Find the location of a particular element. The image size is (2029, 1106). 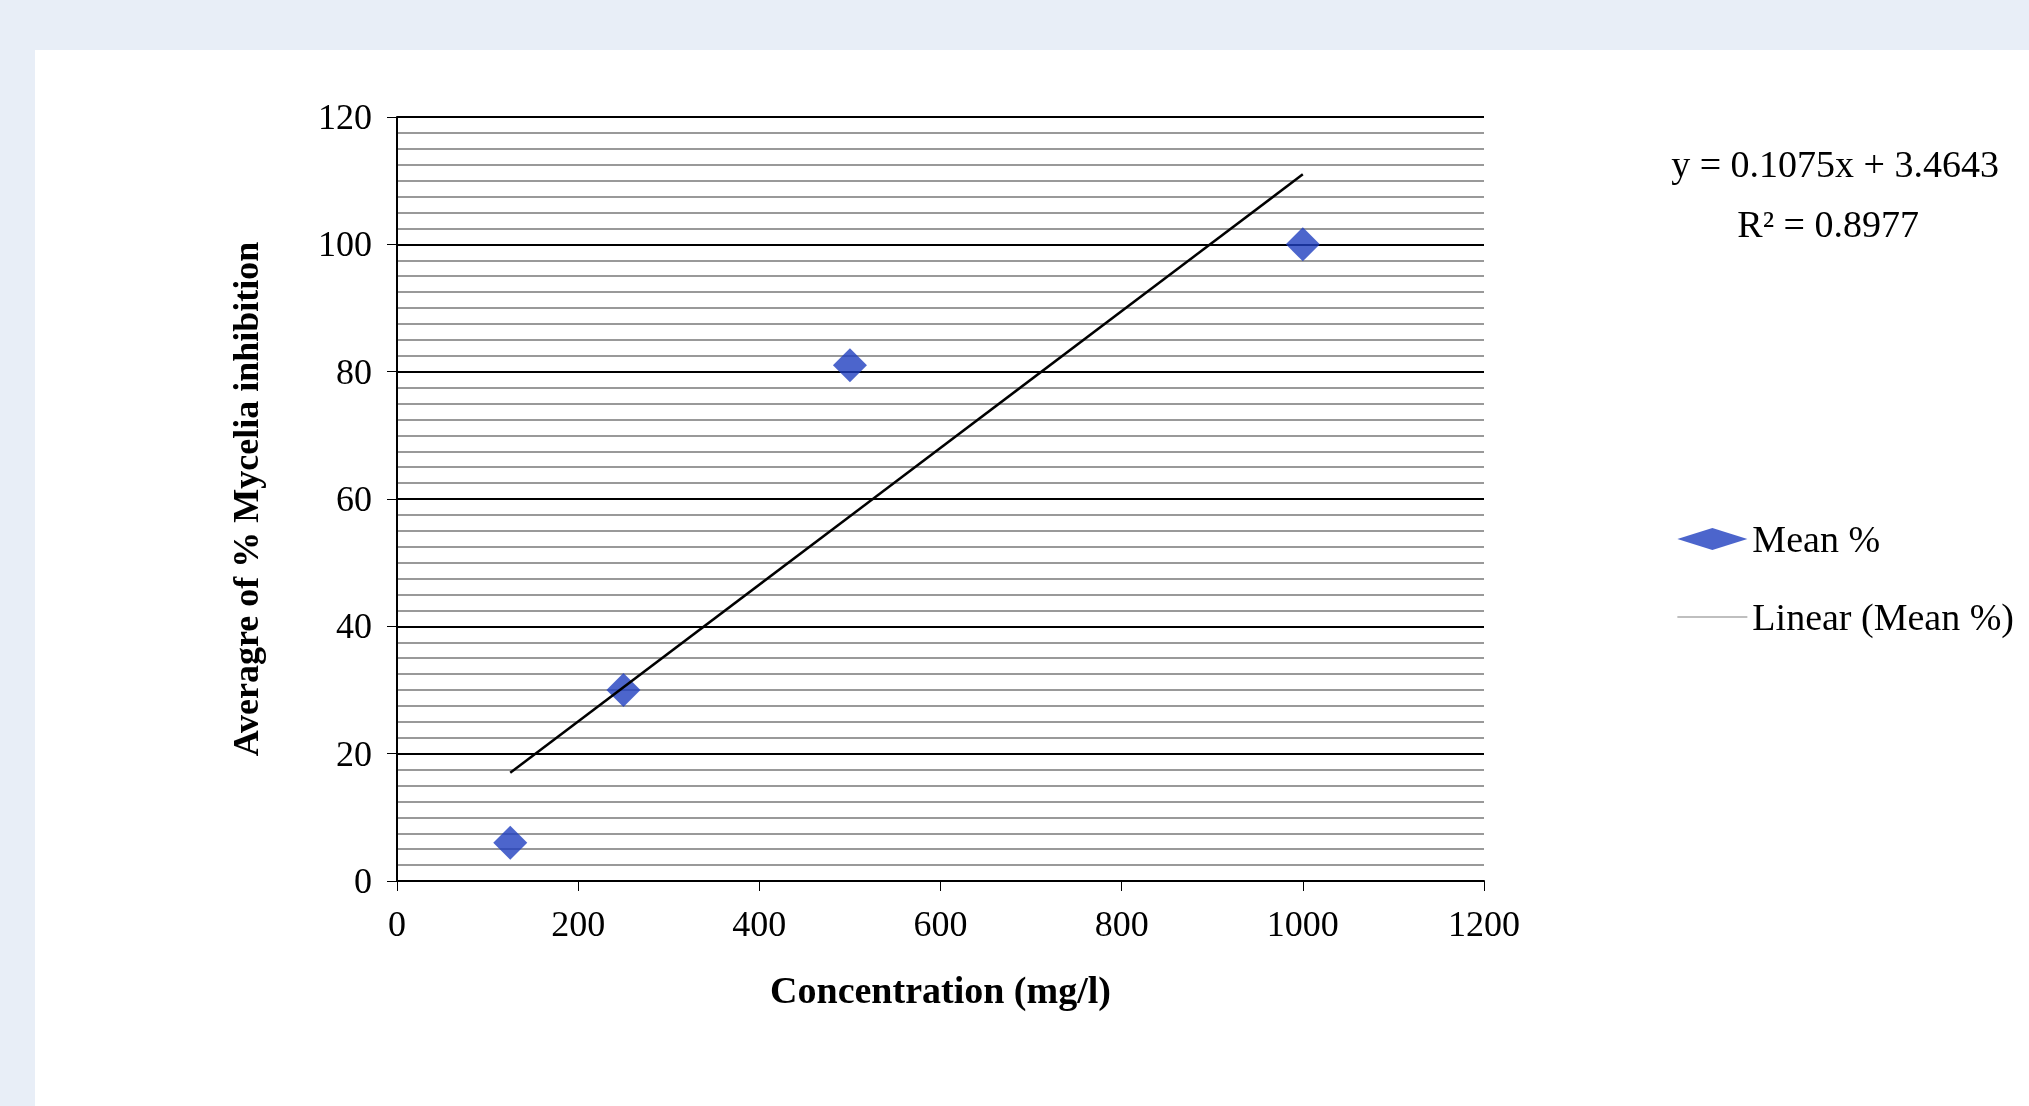

x-tick-label: 200 is located at coordinates (578, 924).